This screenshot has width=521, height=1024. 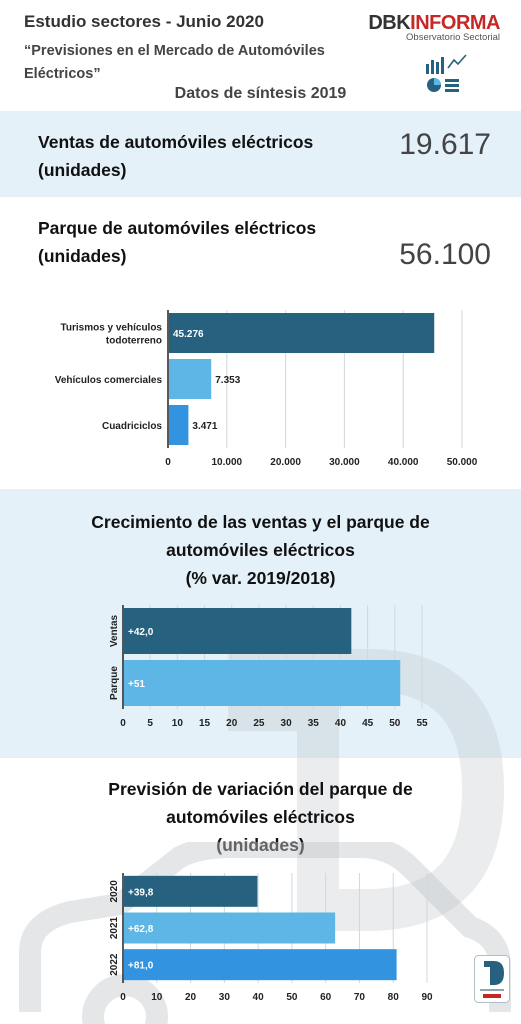 What do you see at coordinates (227, 462) in the screenshot?
I see `x-tick-label: 10.000` at bounding box center [227, 462].